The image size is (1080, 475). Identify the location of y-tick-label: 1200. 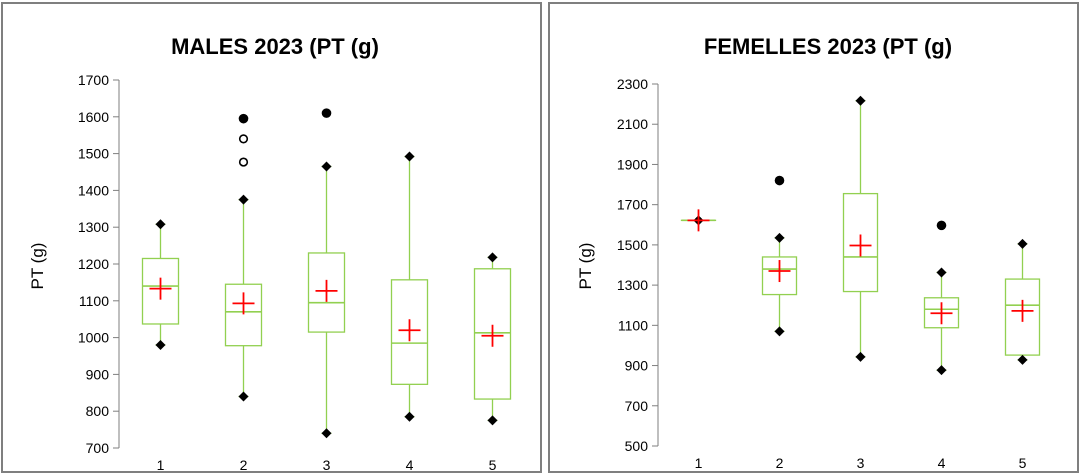
(93, 264).